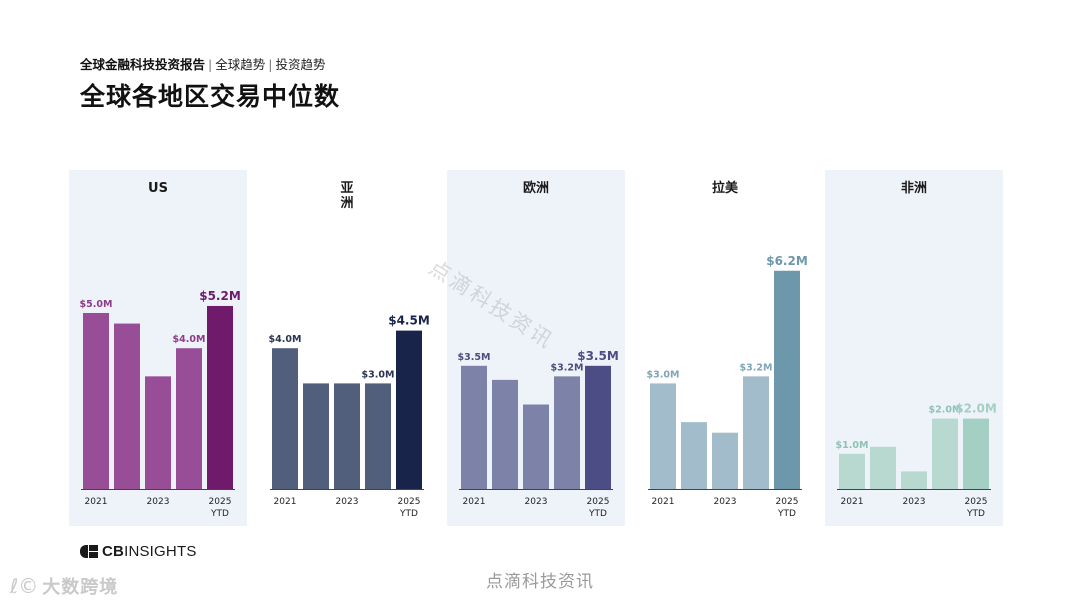 Image resolution: width=1080 pixels, height=608 pixels. Describe the element at coordinates (220, 296) in the screenshot. I see `data-label: $5.2M` at that location.